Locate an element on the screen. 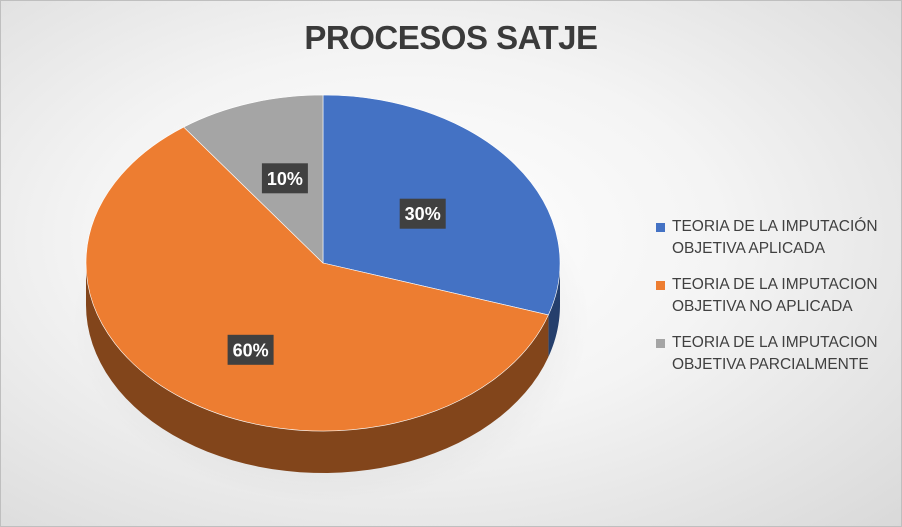 The width and height of the screenshot is (902, 527). data-label-text: 10% is located at coordinates (285, 179).